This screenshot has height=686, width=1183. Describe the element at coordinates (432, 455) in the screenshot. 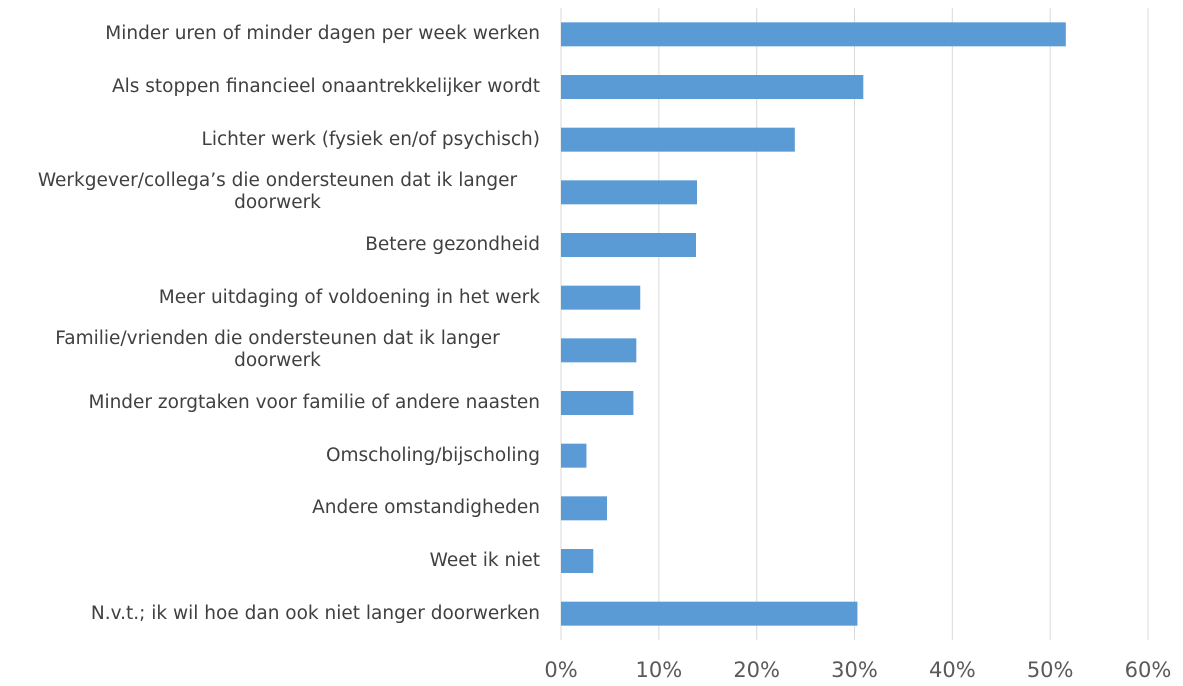

I see `y-tick-label: Omscholing/bijscholing` at that location.